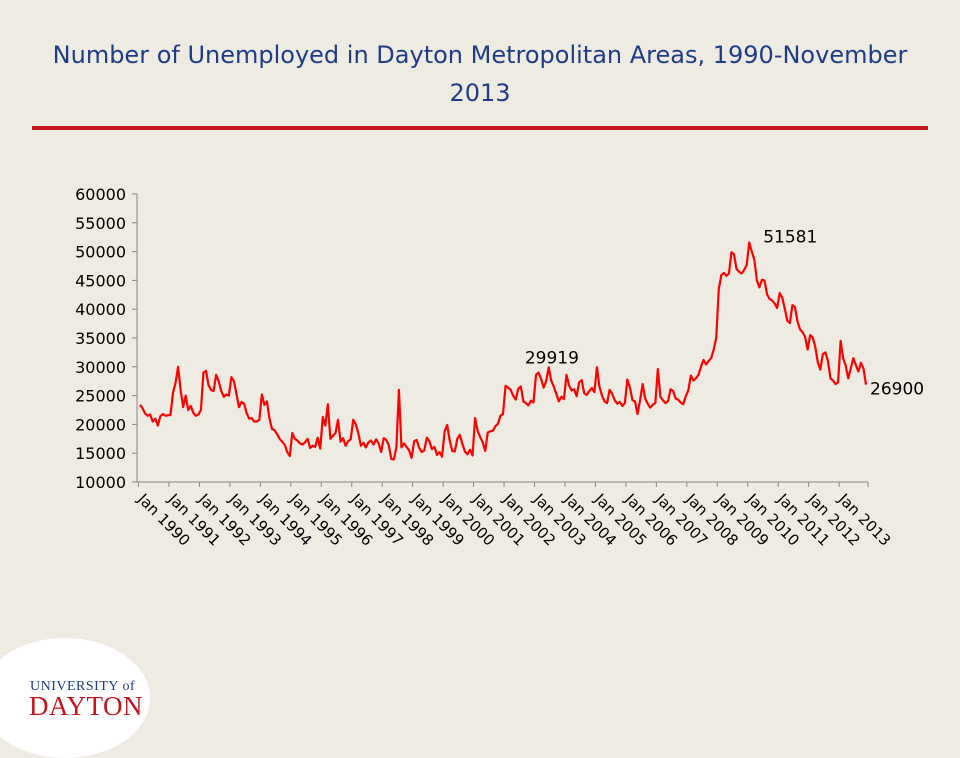 The image size is (960, 758). I want to click on data-label: 51581, so click(790, 237).